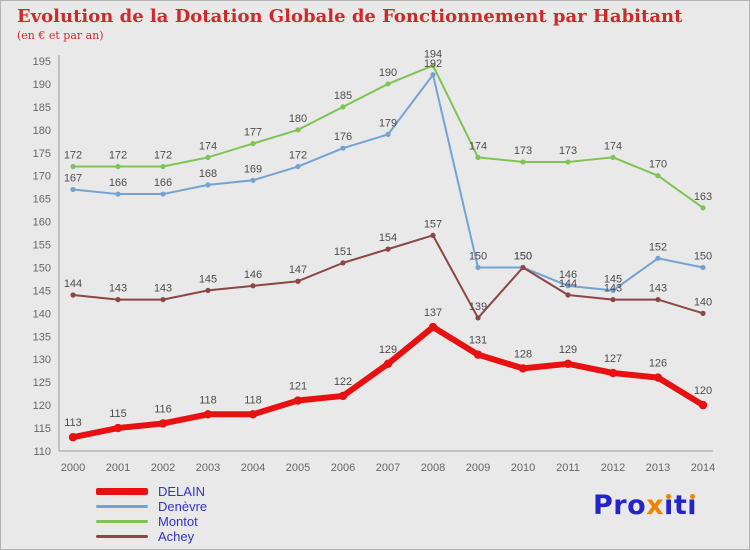 This screenshot has height=550, width=750. Describe the element at coordinates (208, 468) in the screenshot. I see `svg-text: 2003` at that location.